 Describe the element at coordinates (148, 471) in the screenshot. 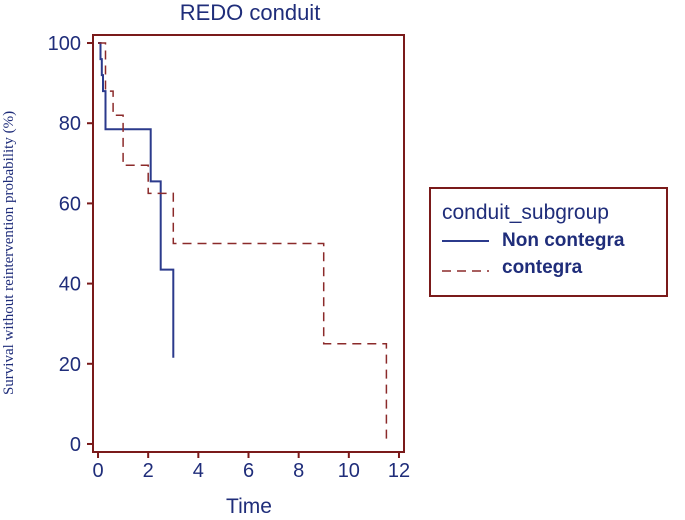

I see `x-tick-label: 2` at that location.